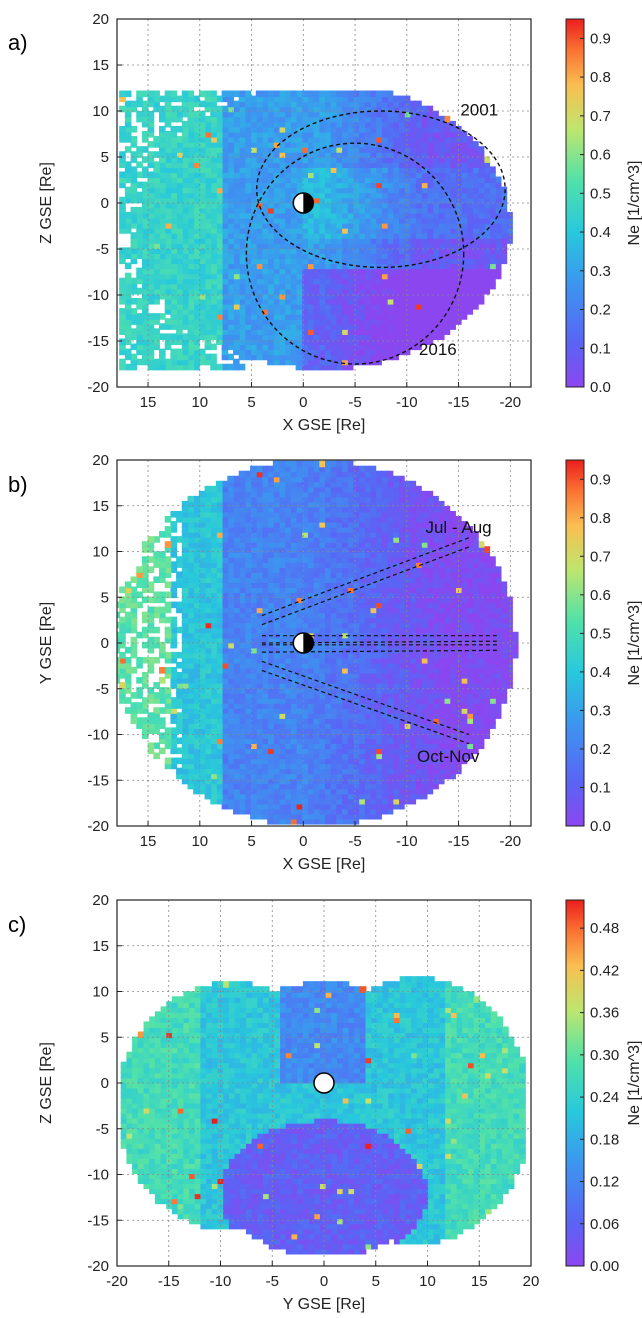  Describe the element at coordinates (381, 189) in the screenshot. I see `orbit-2001` at that location.